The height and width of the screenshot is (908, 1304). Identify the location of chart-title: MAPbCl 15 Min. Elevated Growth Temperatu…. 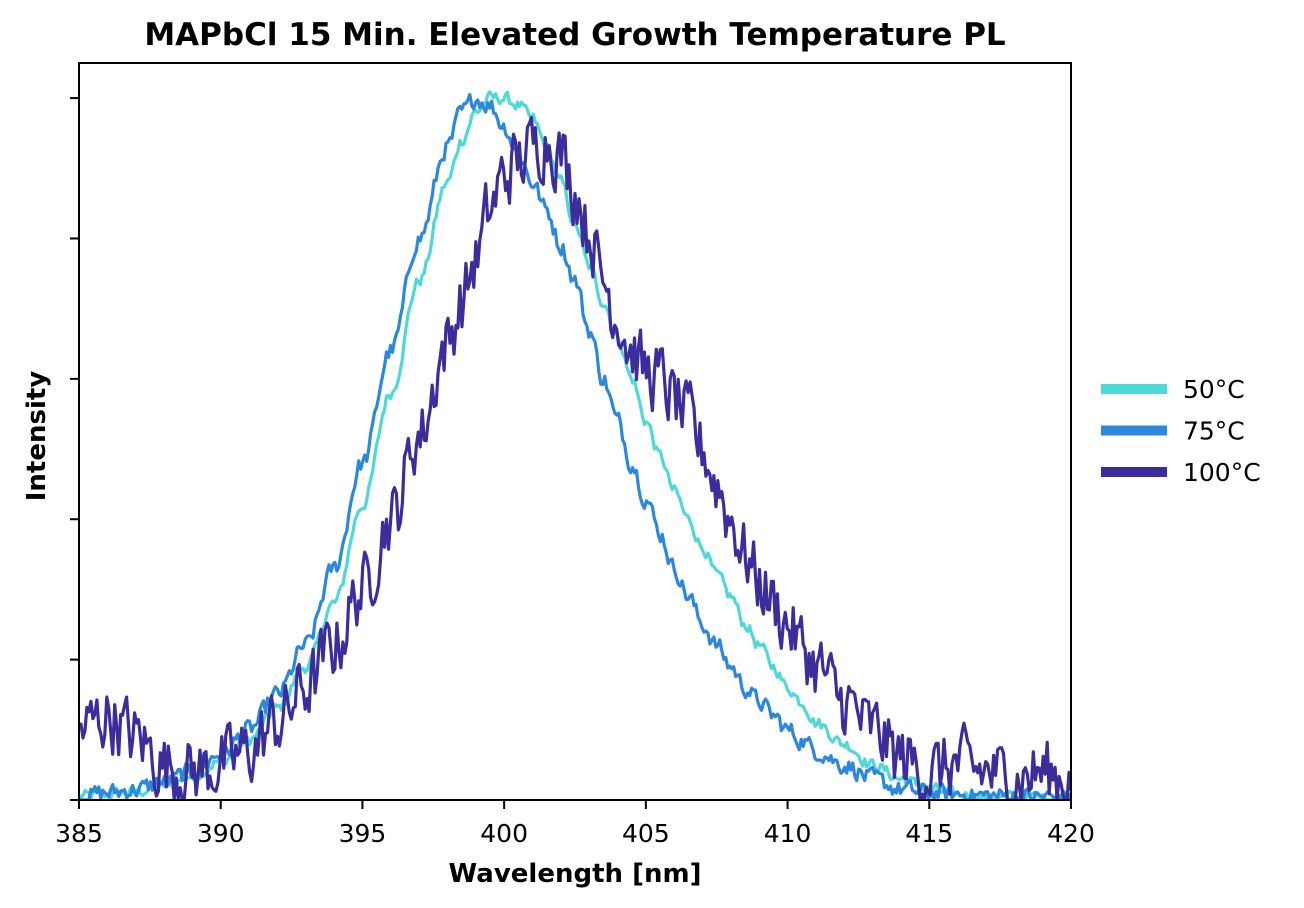
(574, 35).